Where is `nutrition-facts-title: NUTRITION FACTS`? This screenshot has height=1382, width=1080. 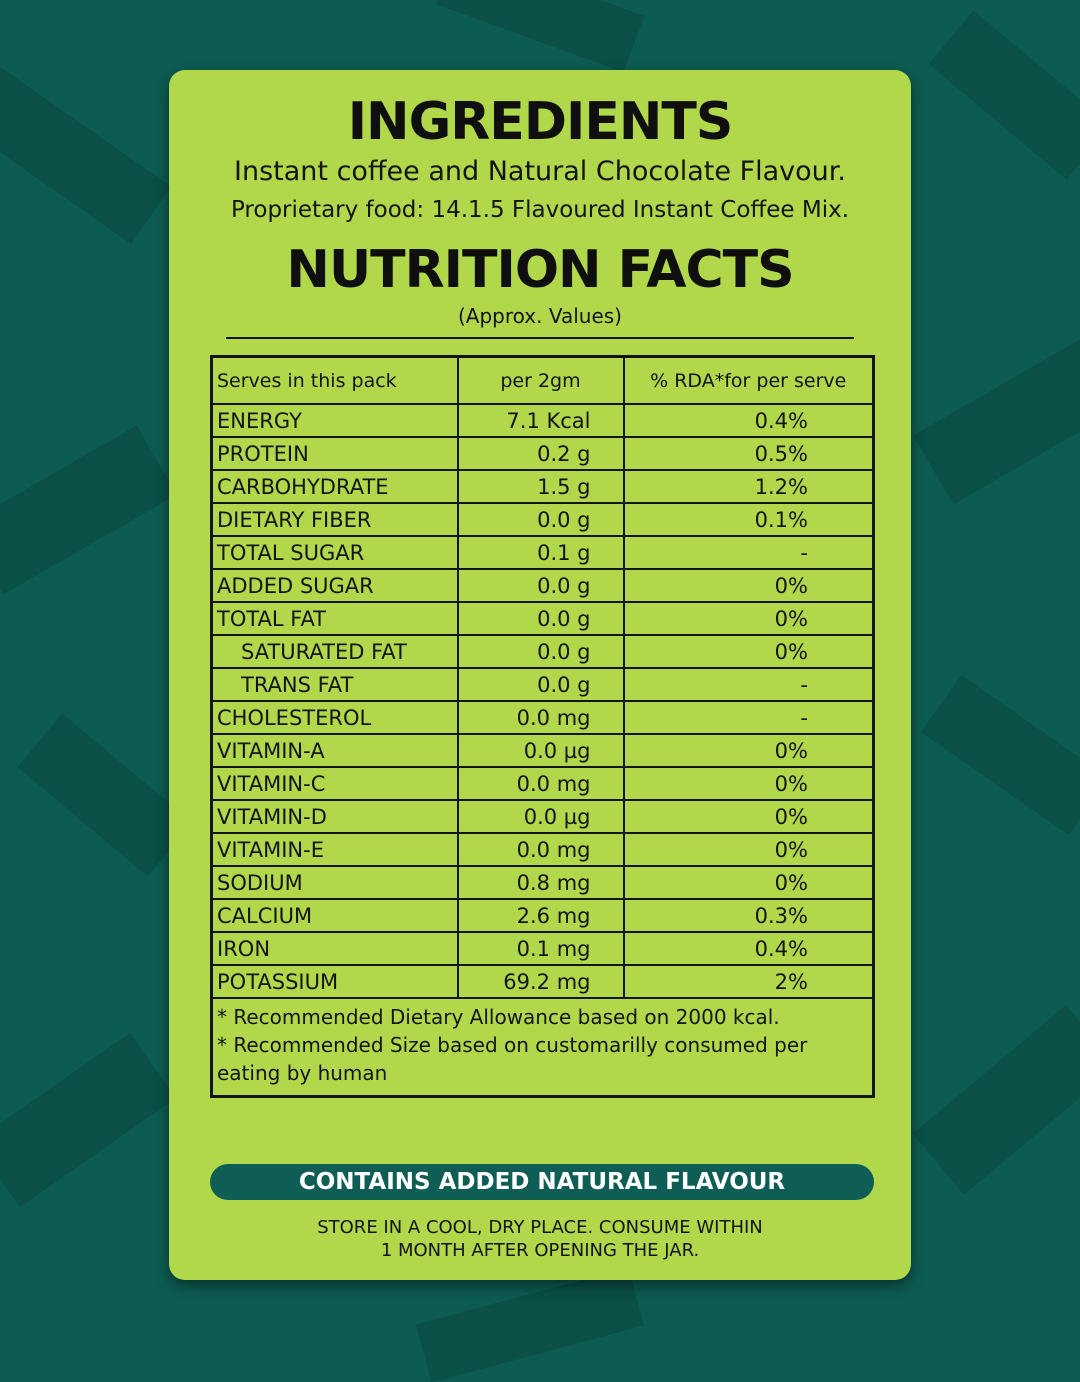 nutrition-facts-title: NUTRITION FACTS is located at coordinates (540, 270).